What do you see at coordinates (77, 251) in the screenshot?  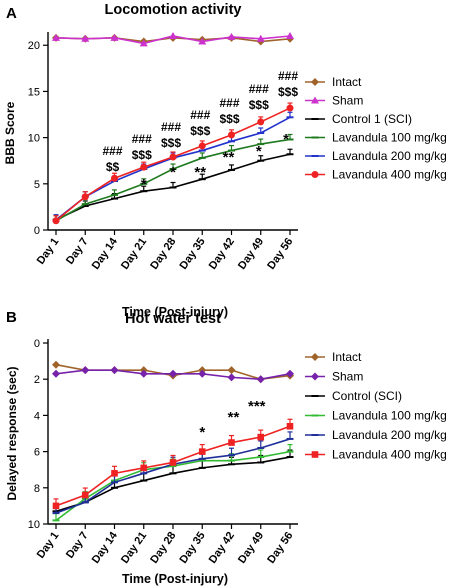 I see `x-tick-label-day-7: Day 7` at bounding box center [77, 251].